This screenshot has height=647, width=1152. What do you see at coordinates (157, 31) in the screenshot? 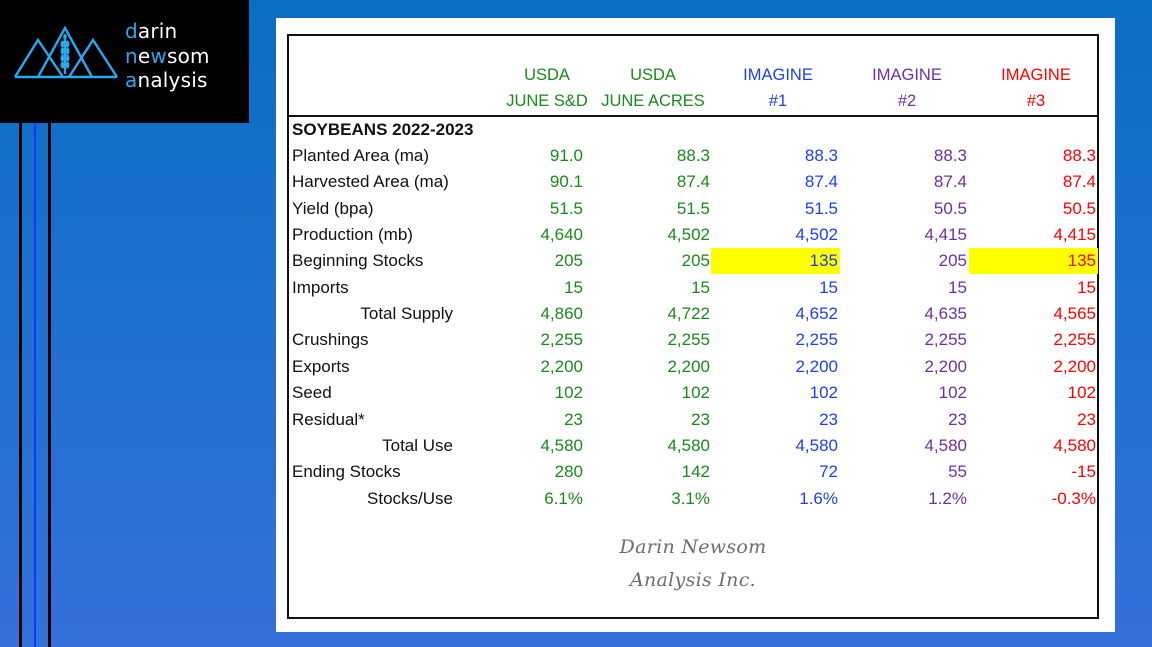
I see `logo-text-part: arin` at bounding box center [157, 31].